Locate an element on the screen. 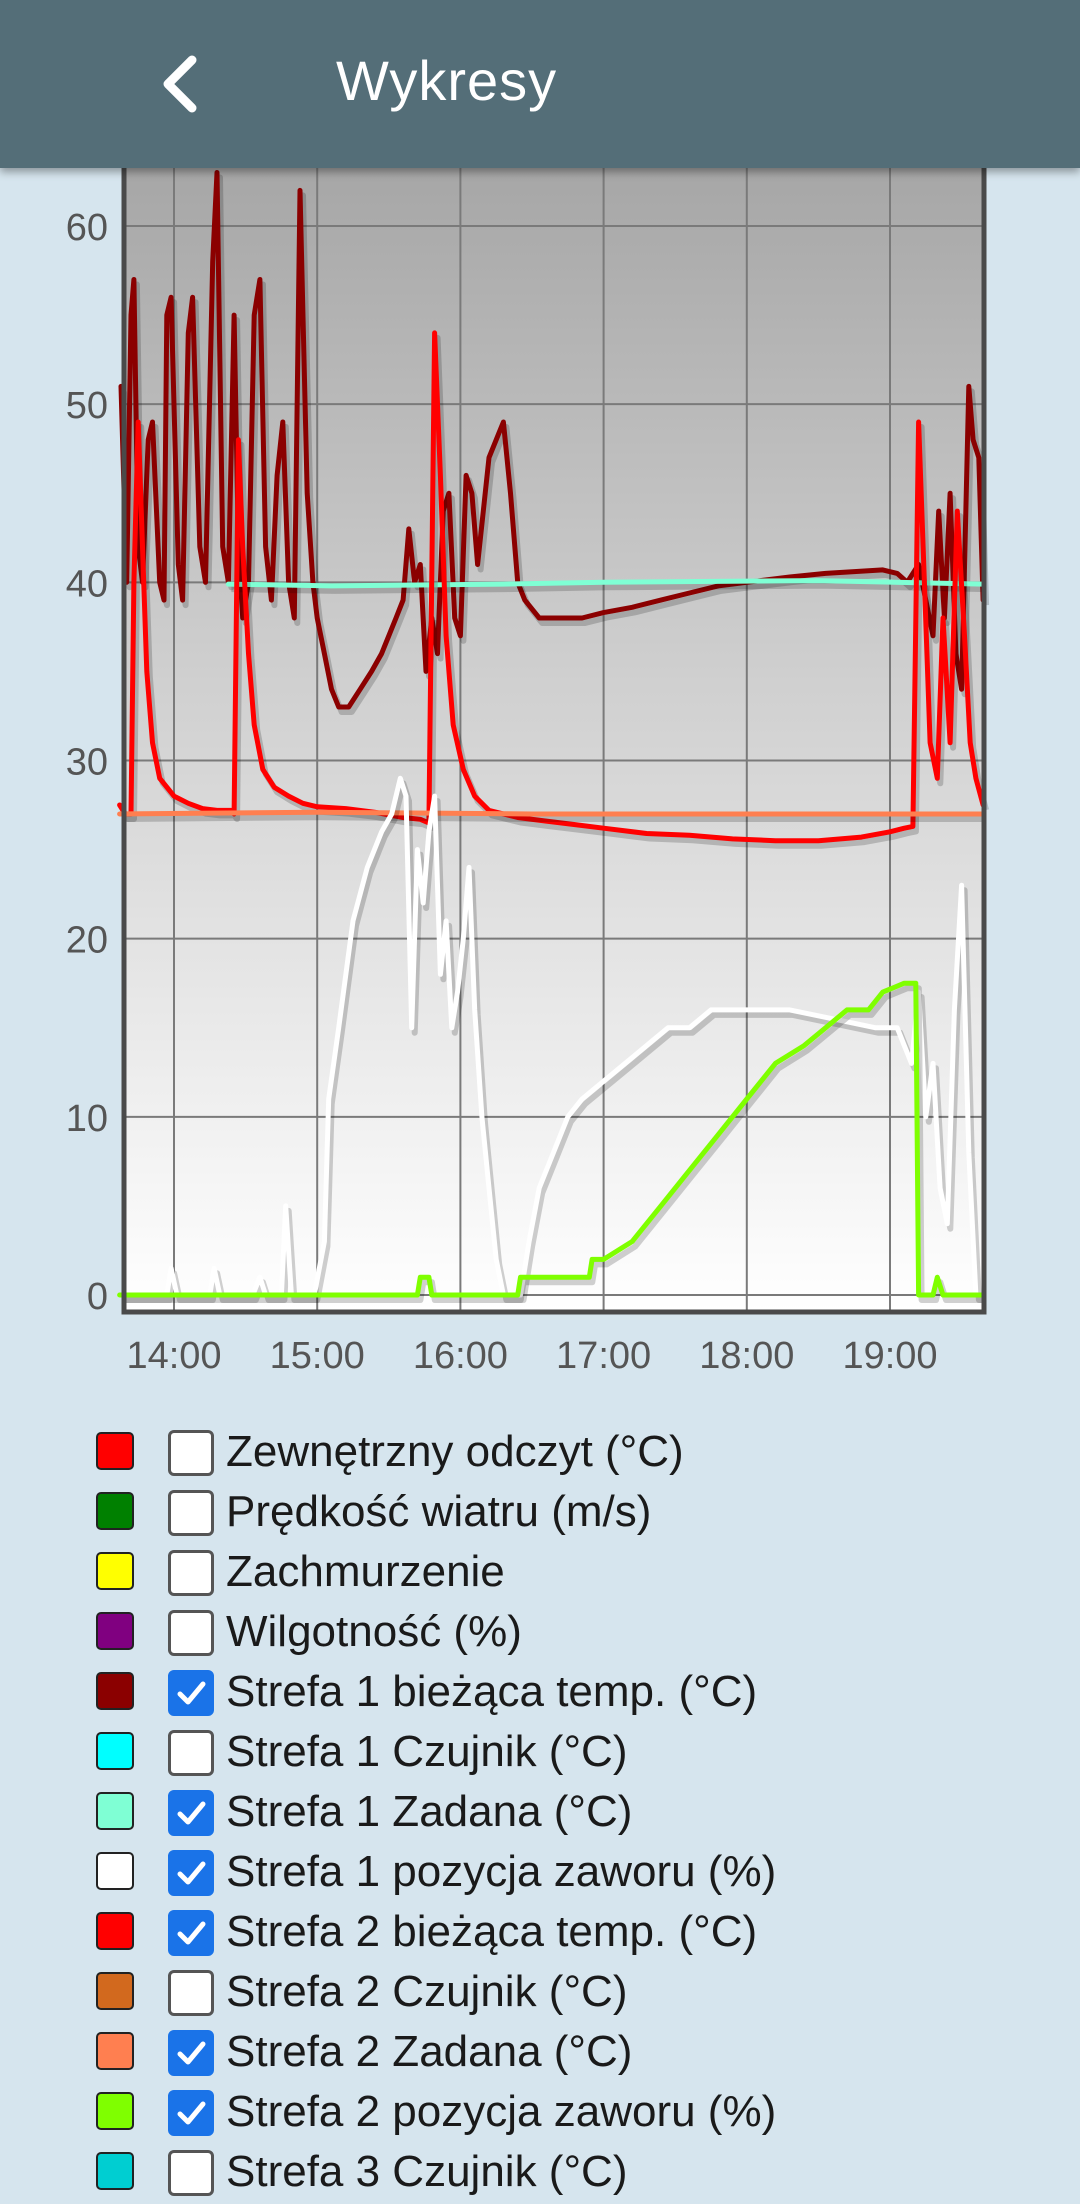 Image resolution: width=1080 pixels, height=2204 pixels. legend-item: Strefa 2 Zadana (°C) is located at coordinates (540, 2054).